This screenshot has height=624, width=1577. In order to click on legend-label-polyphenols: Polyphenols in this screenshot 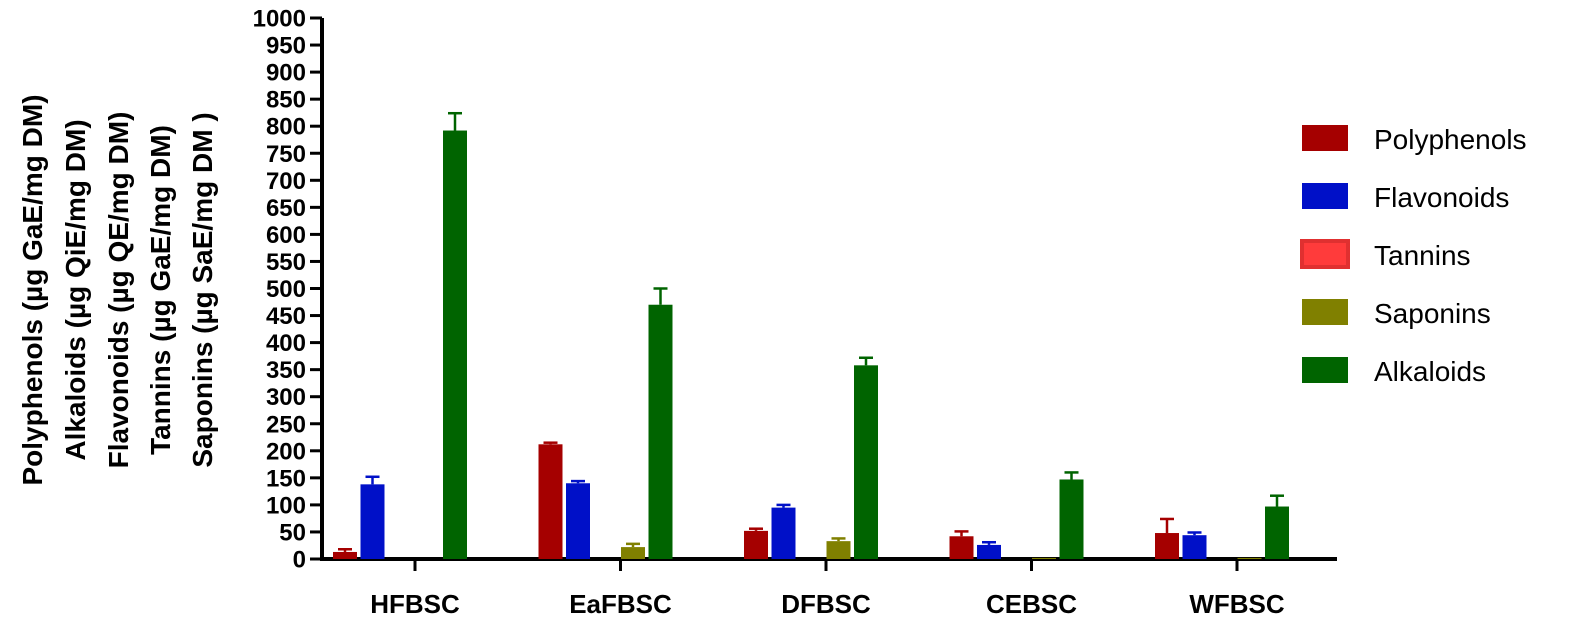, I will do `click(1450, 139)`.